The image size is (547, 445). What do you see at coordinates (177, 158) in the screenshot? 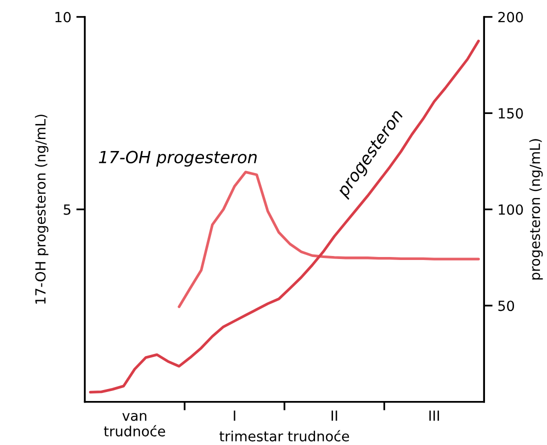
I see `series-label: 17-OH progesteron` at bounding box center [177, 158].